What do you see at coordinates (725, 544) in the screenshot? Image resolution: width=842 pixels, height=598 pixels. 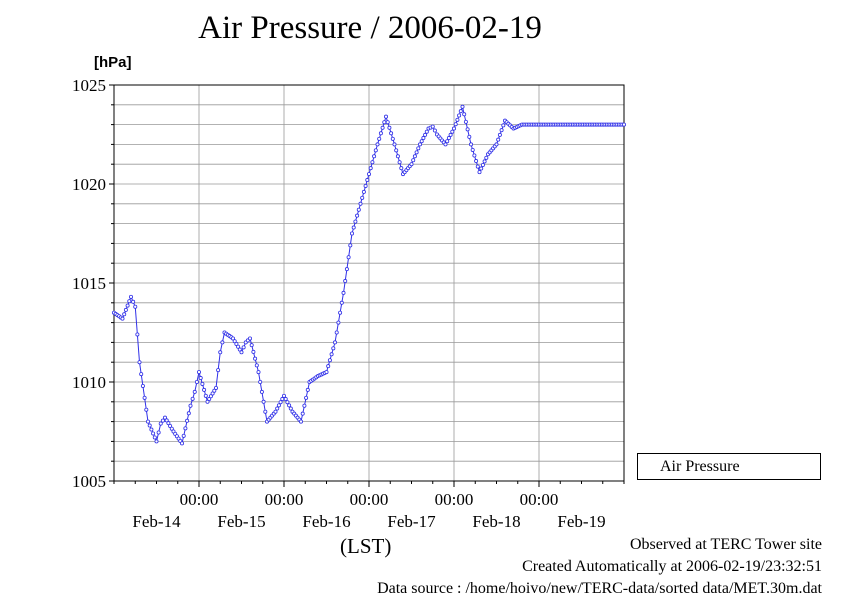 I see `footer-observed-site: Observed at TERC Tower site` at bounding box center [725, 544].